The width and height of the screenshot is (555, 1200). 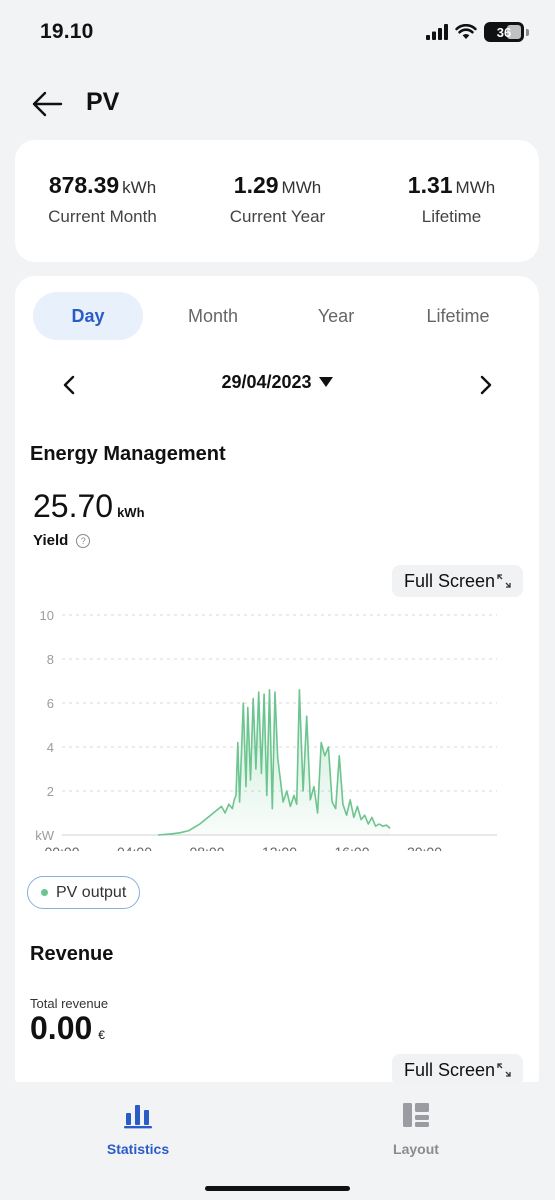 What do you see at coordinates (430, 185) in the screenshot?
I see `summary-value: 1.31` at bounding box center [430, 185].